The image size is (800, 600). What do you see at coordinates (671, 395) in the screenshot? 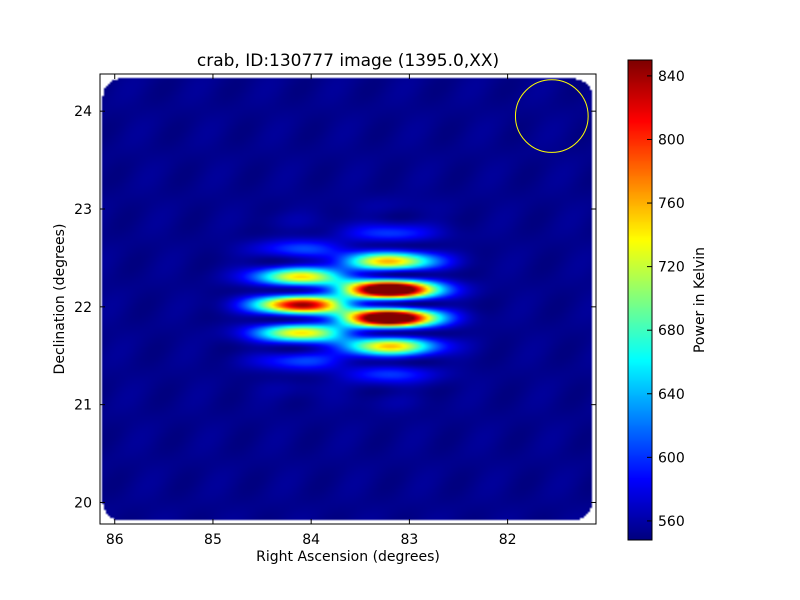
I see `colorbar-tick-label: 640` at bounding box center [671, 395].